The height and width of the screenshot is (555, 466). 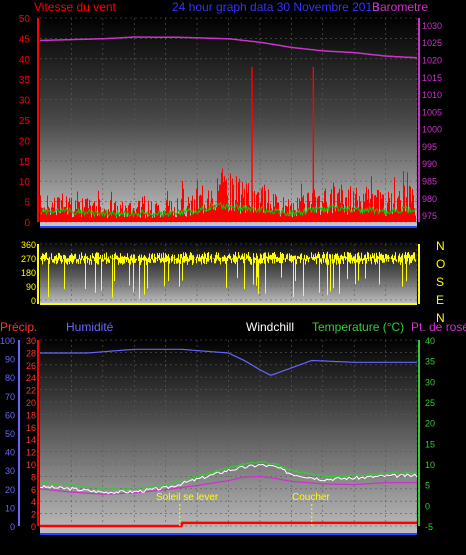 What do you see at coordinates (33, 527) in the screenshot?
I see `precip-y-tick-label: 0` at bounding box center [33, 527].